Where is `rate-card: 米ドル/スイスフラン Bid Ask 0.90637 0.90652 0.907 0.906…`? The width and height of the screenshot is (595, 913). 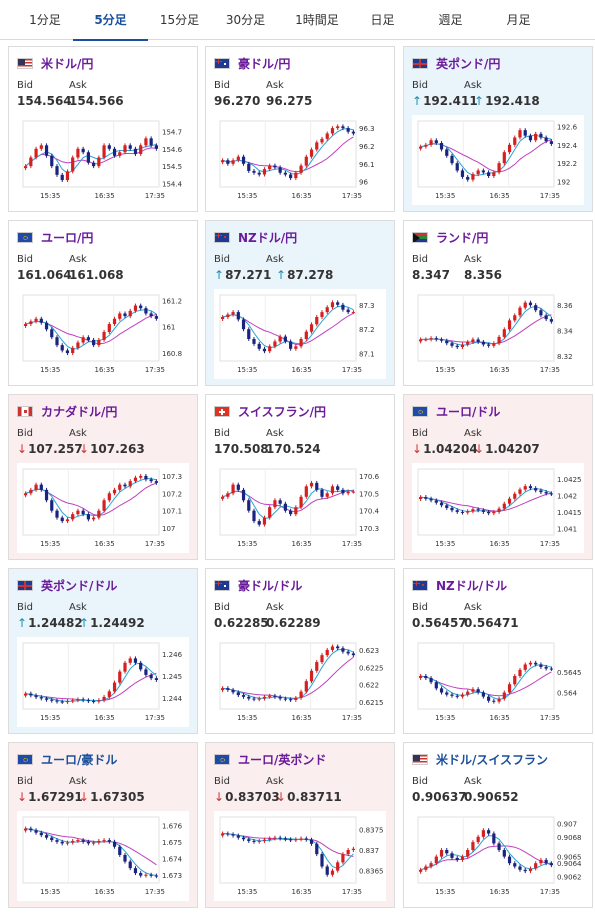 rate-card: 米ドル/スイスフラン Bid Ask 0.90637 0.90652 0.907 0.906… is located at coordinates (498, 825).